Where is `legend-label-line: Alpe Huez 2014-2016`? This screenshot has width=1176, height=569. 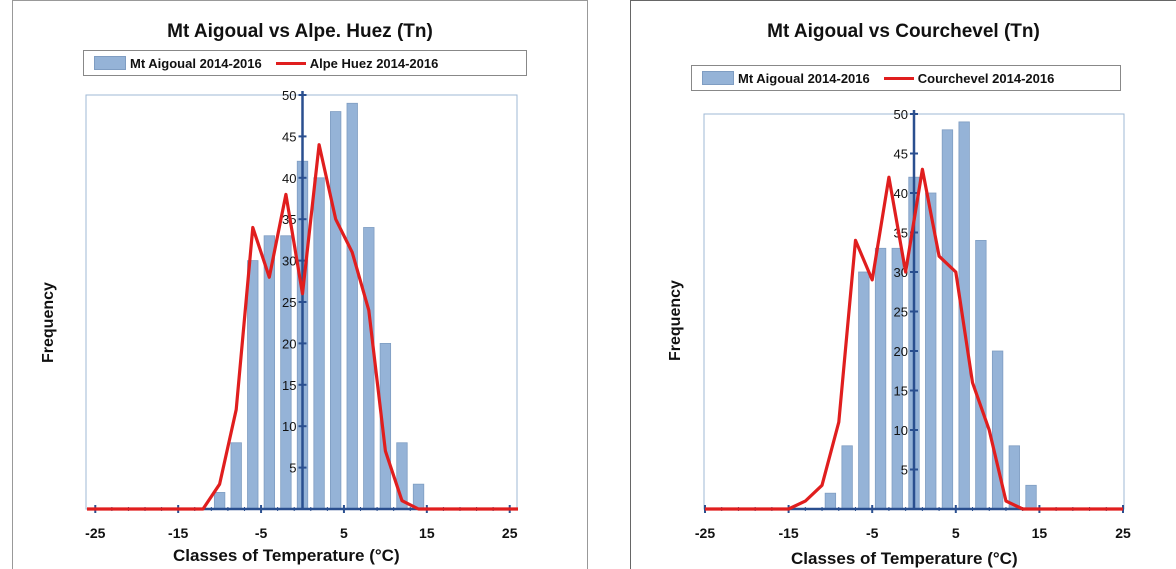
legend-label-line: Alpe Huez 2014-2016 is located at coordinates (374, 63).